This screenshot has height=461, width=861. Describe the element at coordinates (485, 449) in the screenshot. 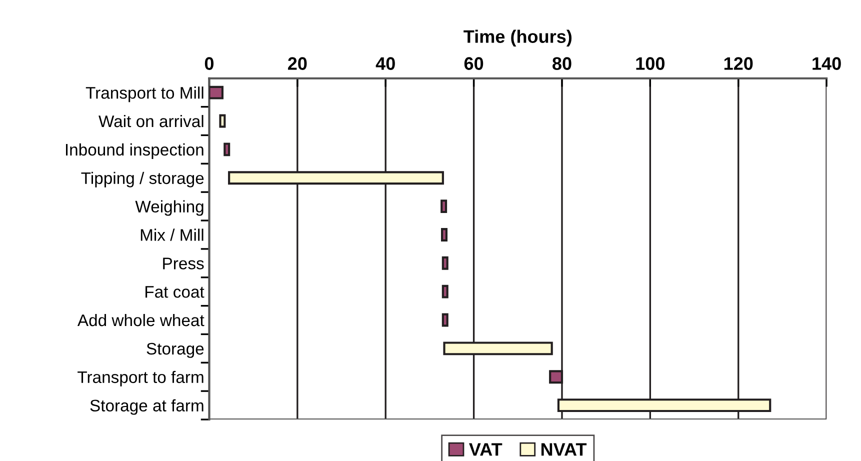

I see `legend-label: VAT` at that location.